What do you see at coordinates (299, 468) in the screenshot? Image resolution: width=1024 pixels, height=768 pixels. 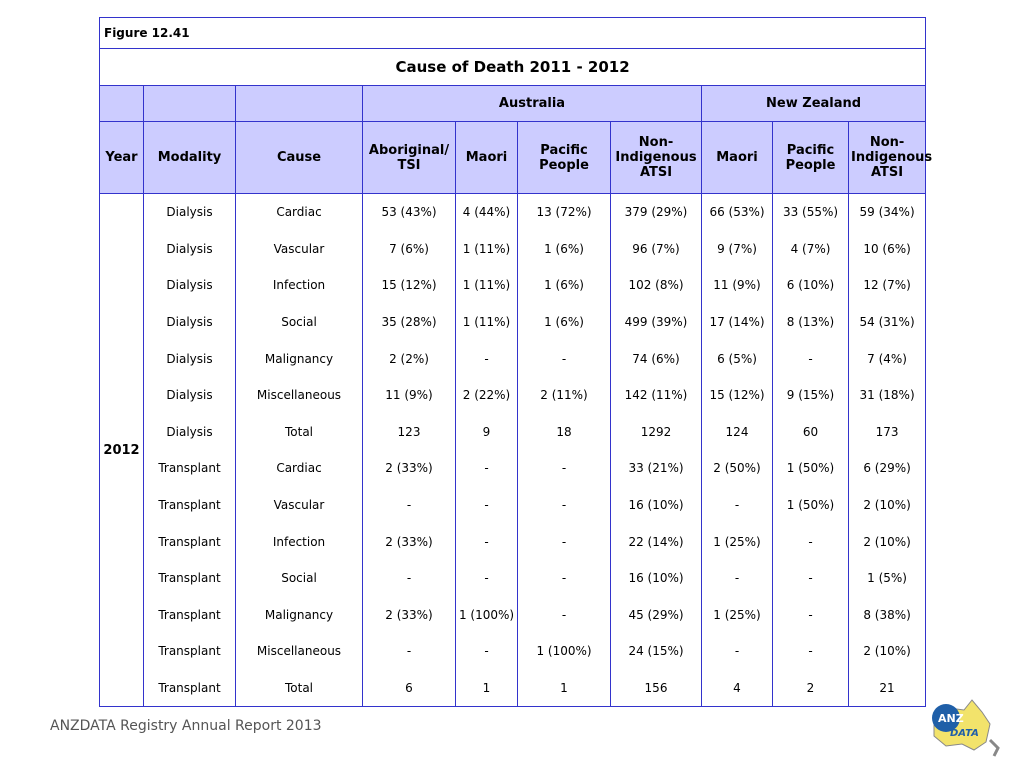 I see `table-cell: Cardiac` at bounding box center [299, 468].